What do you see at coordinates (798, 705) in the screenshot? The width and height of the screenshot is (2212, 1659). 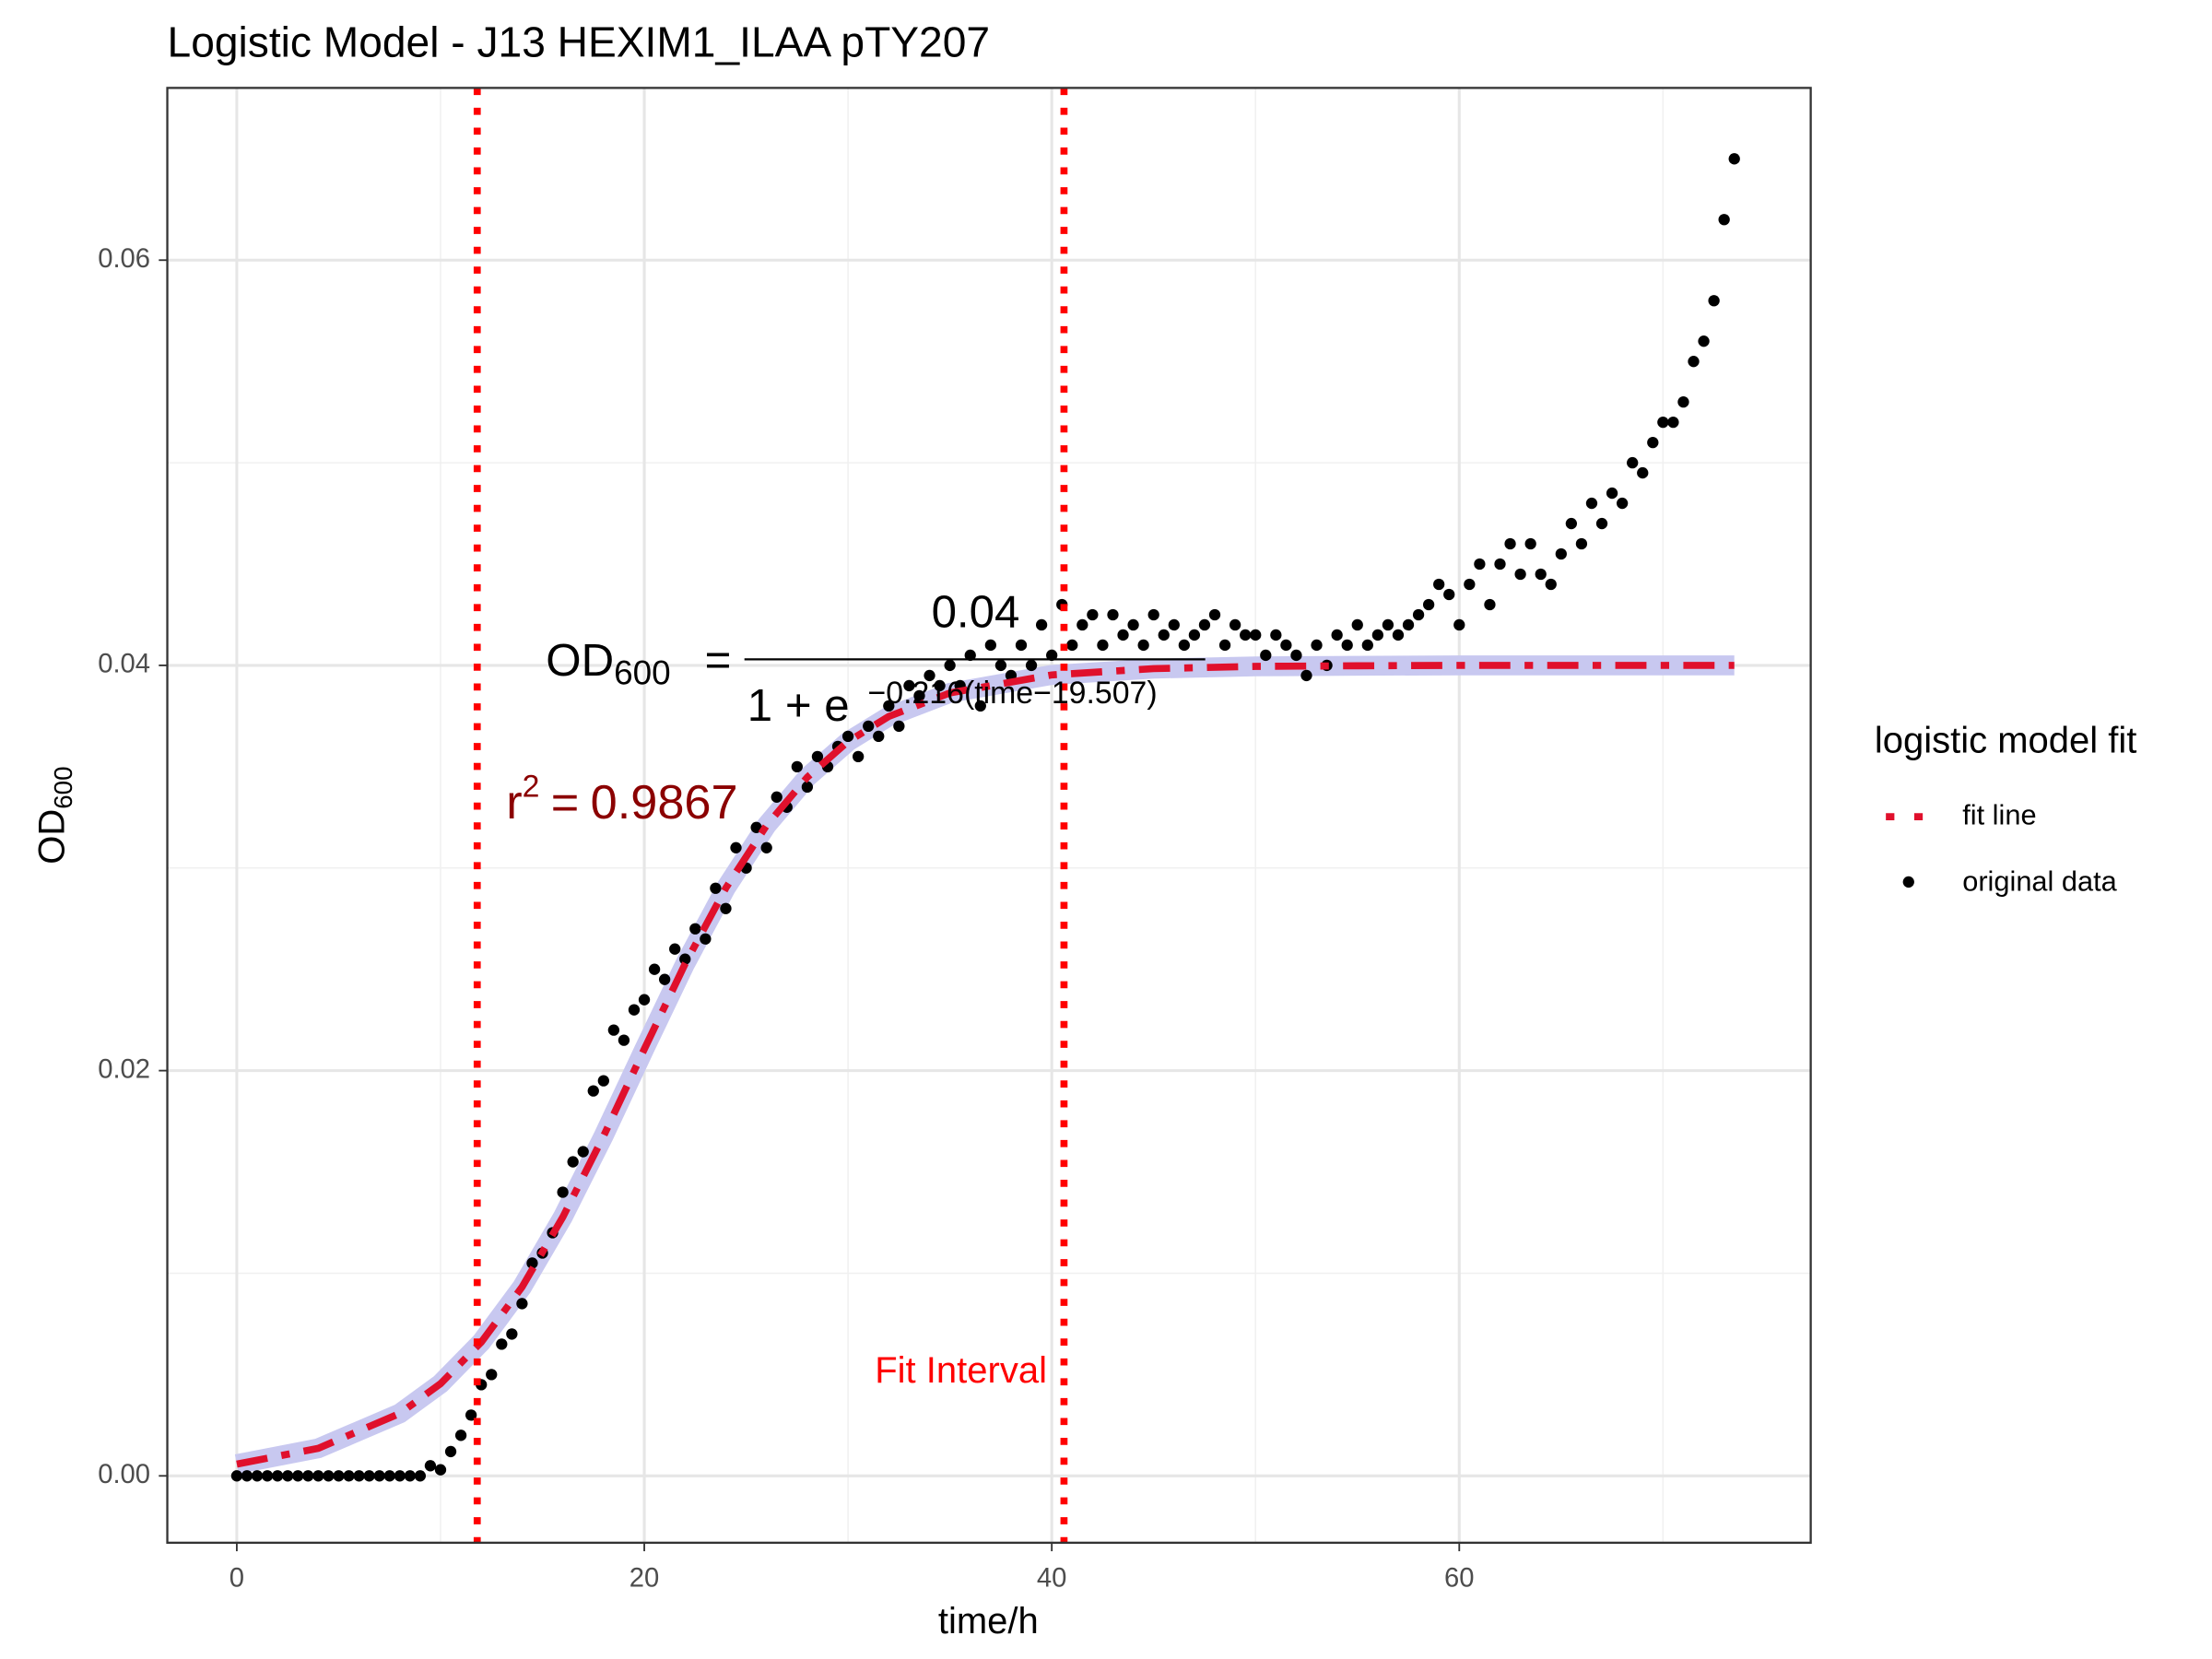 I see `eq-denominator: 1 + e` at bounding box center [798, 705].